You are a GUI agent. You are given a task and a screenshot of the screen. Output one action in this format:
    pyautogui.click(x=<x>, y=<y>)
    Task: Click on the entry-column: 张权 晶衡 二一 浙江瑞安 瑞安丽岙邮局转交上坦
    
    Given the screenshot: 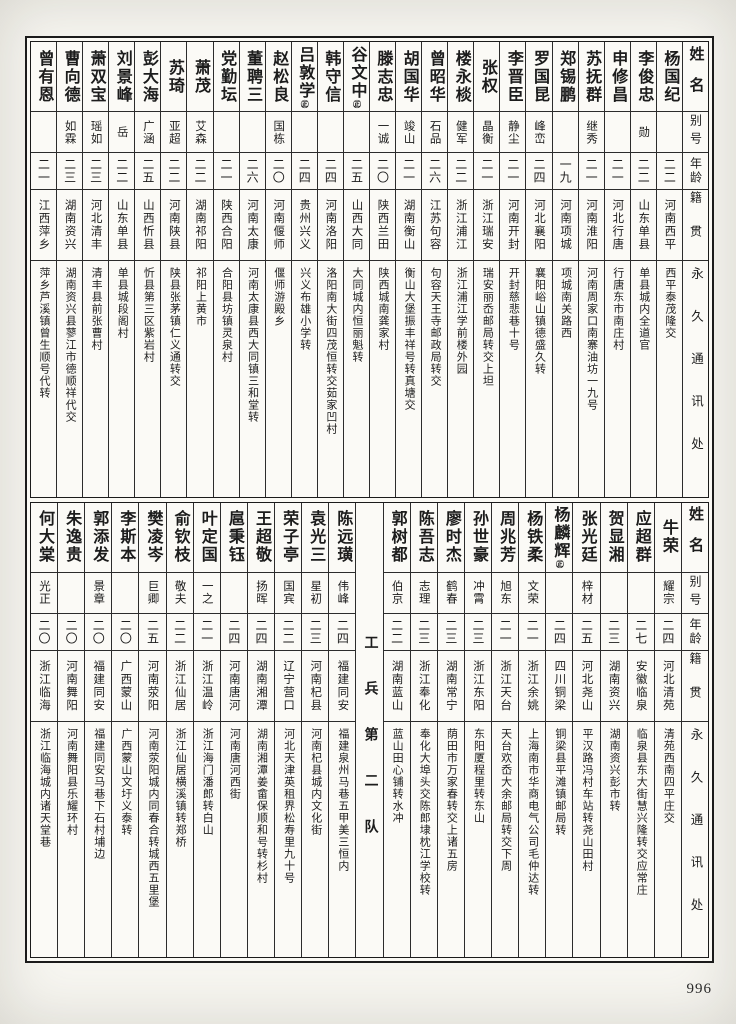 What is the action you would take?
    pyautogui.click(x=487, y=269)
    